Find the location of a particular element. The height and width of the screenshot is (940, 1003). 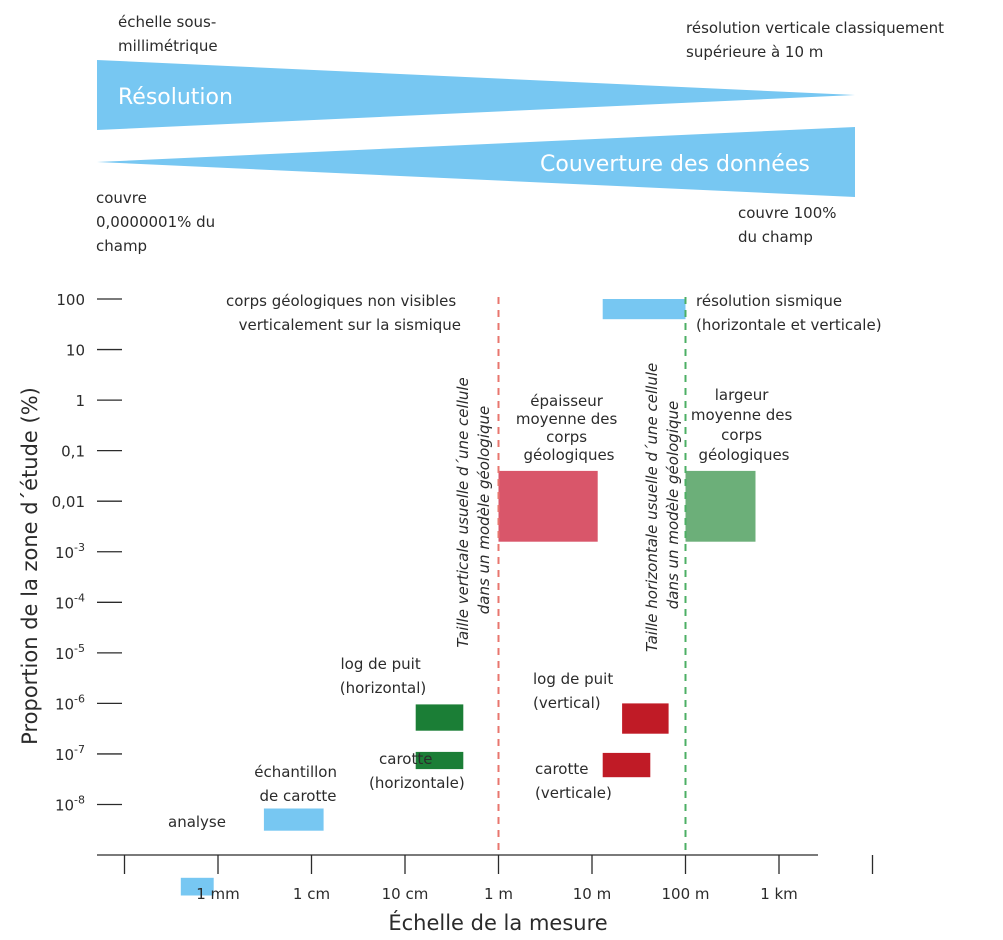

x-axis-ticks: 1 mm 1 cm 10 cm 1 m 10 m 100 m 1 km is located at coordinates (498, 879).